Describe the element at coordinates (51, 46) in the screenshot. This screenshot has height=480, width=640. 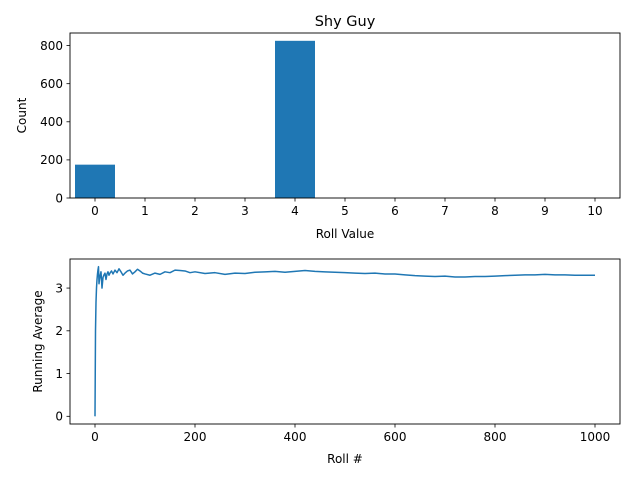
I see `top-y-tick-label: 800` at that location.